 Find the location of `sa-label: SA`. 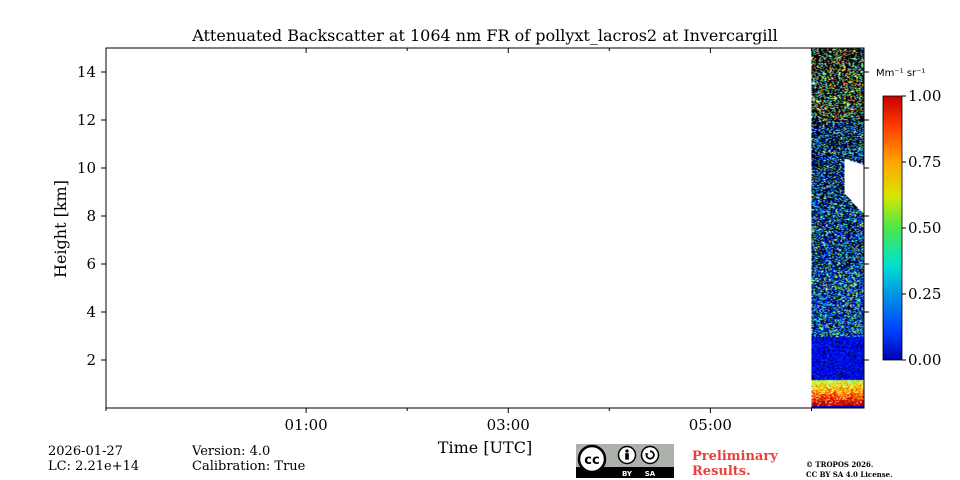

sa-label: SA is located at coordinates (650, 474).